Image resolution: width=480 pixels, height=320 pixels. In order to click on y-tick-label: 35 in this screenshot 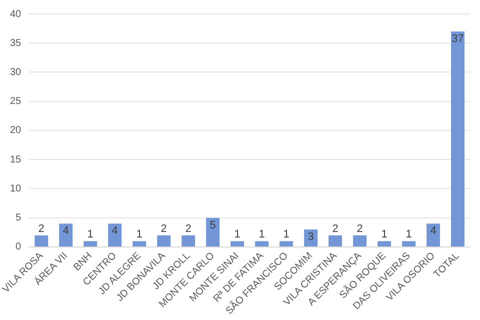, I will do `click(16, 43)`.